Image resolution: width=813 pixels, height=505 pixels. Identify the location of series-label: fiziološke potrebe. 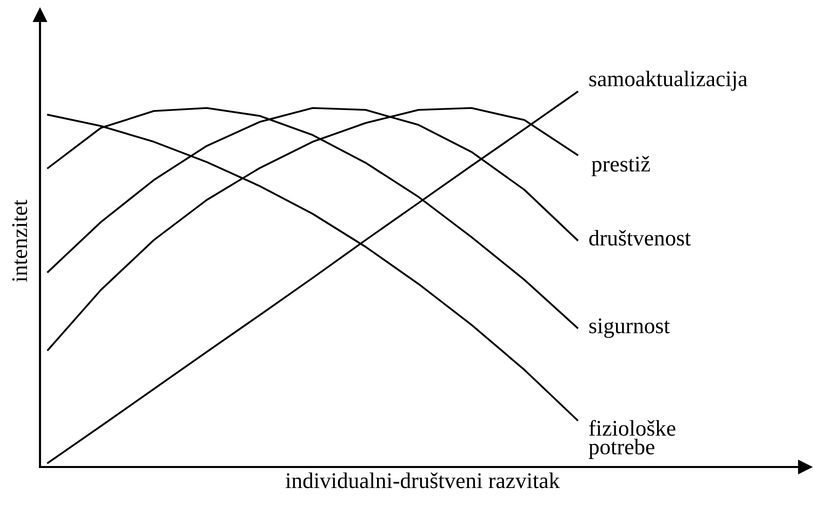
(632, 439).